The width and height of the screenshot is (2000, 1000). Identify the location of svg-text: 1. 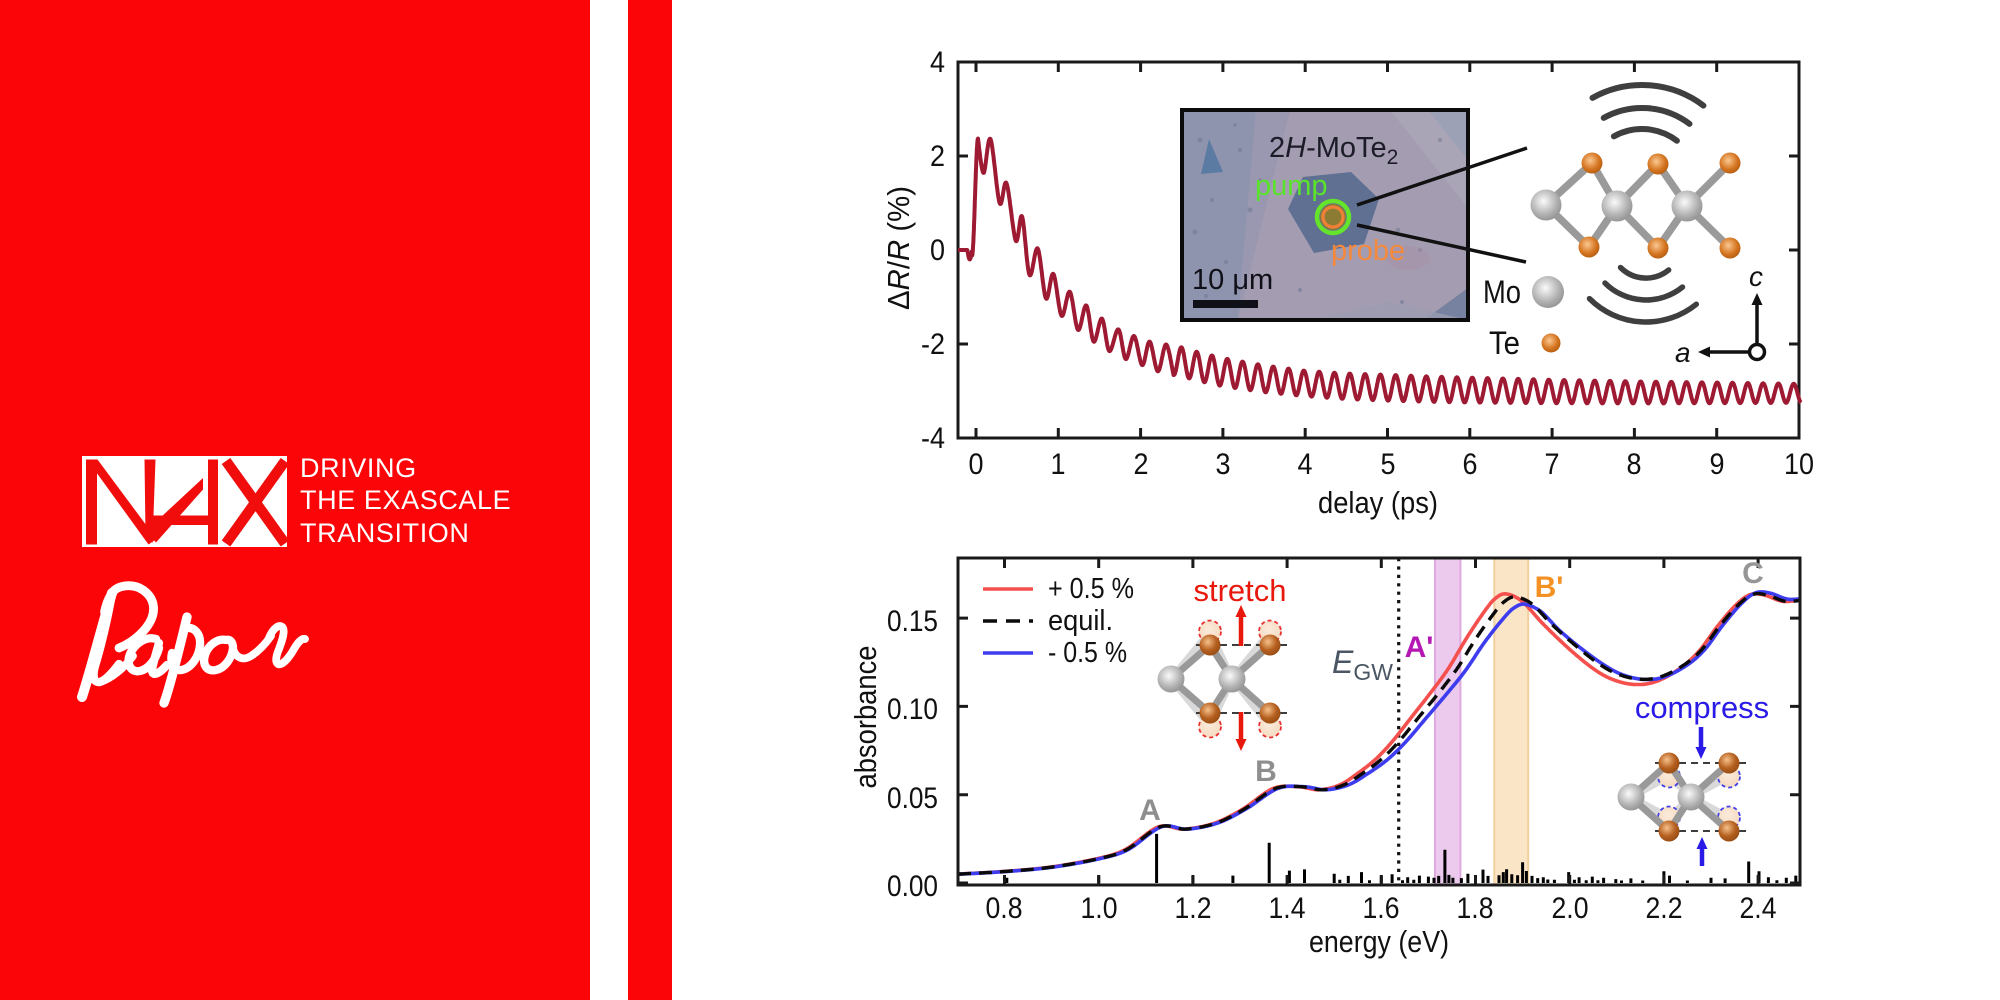
(1058, 464).